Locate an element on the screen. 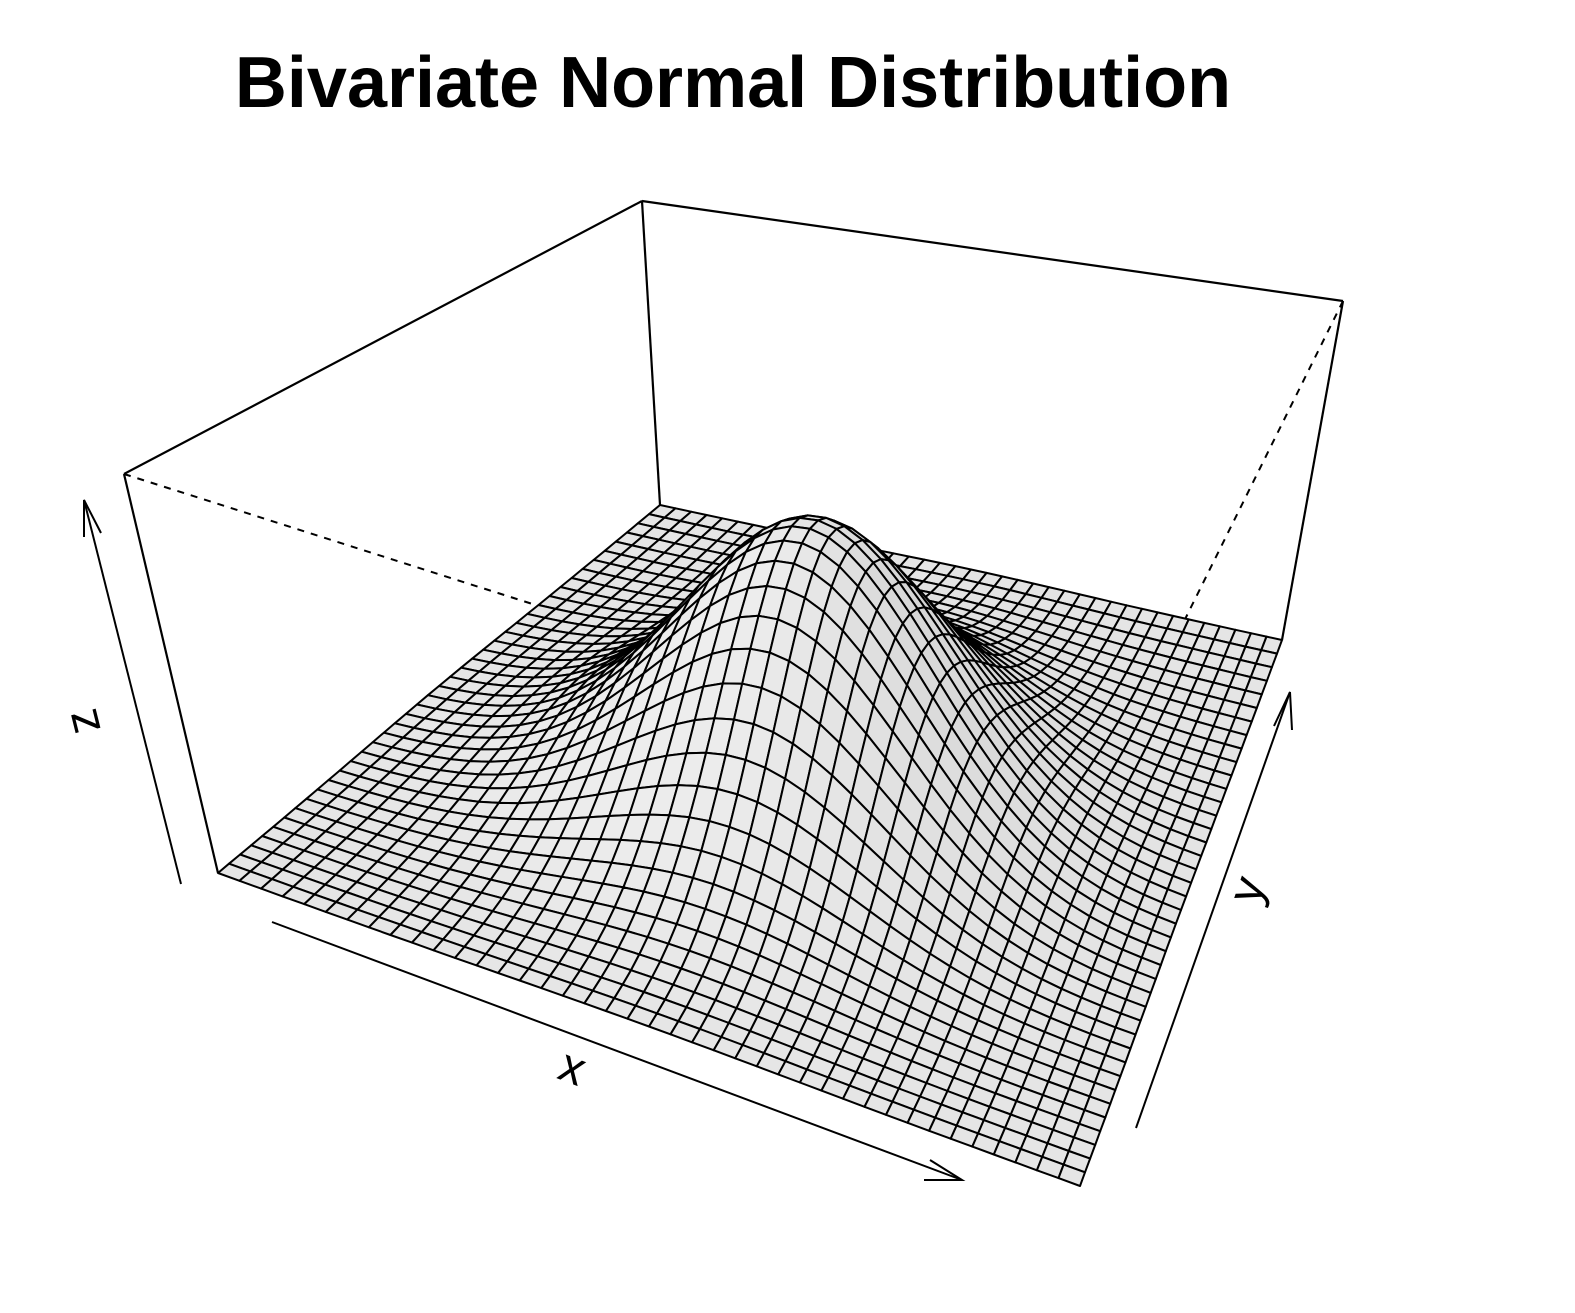  z-axis-arrow is located at coordinates (132, 692).